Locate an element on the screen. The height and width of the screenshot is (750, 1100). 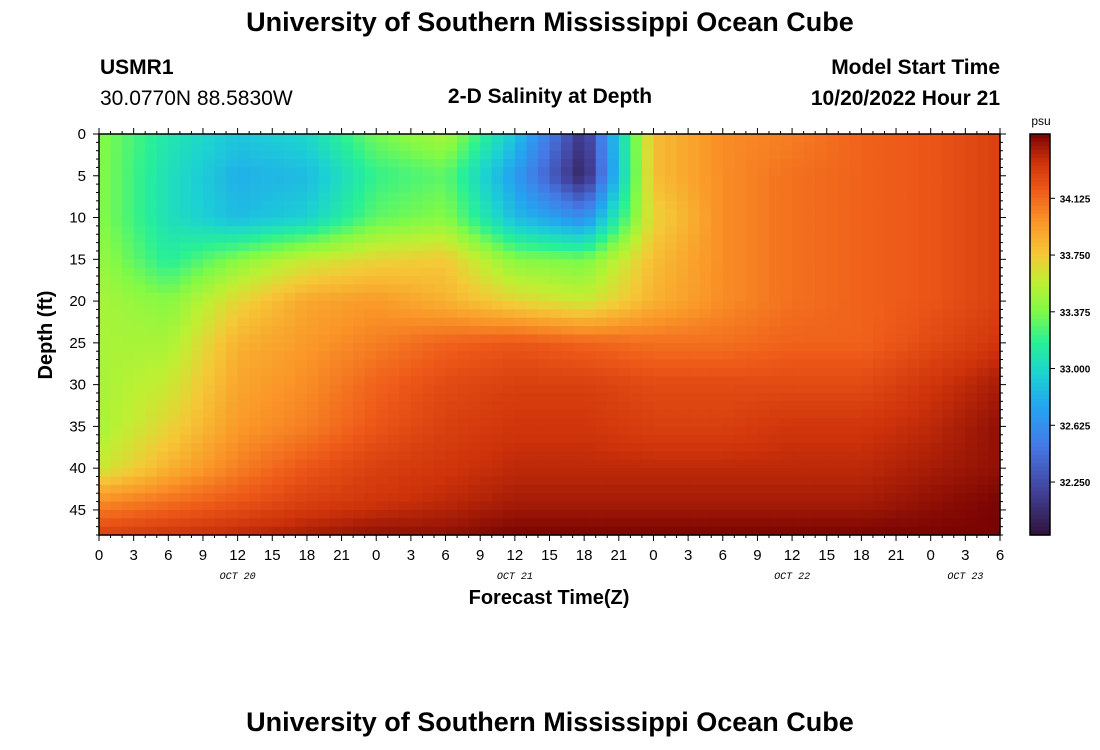
x-tick-label: 18 is located at coordinates (307, 555).